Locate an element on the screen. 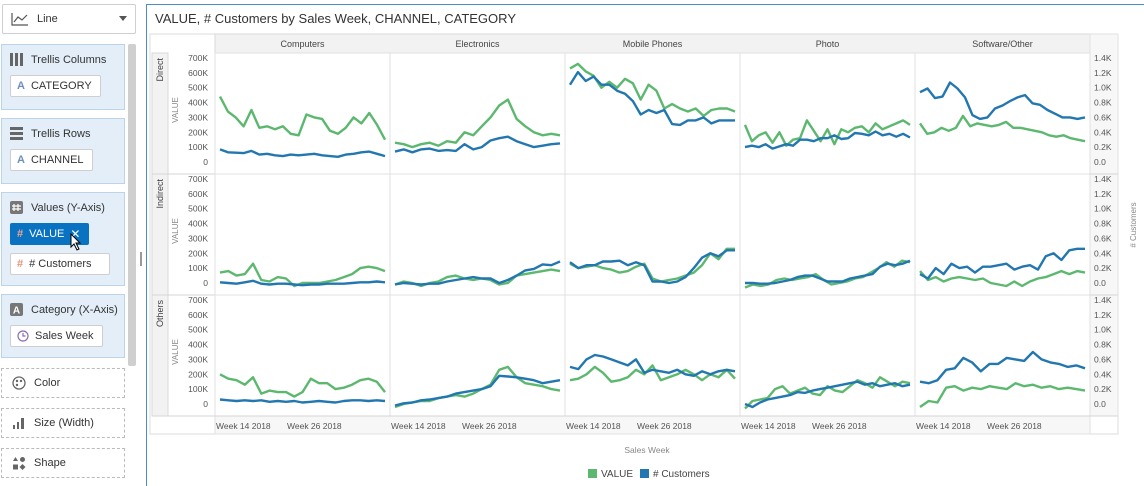 This screenshot has width=1144, height=486. sales-week-pill-label: Sales Week is located at coordinates (64, 336).